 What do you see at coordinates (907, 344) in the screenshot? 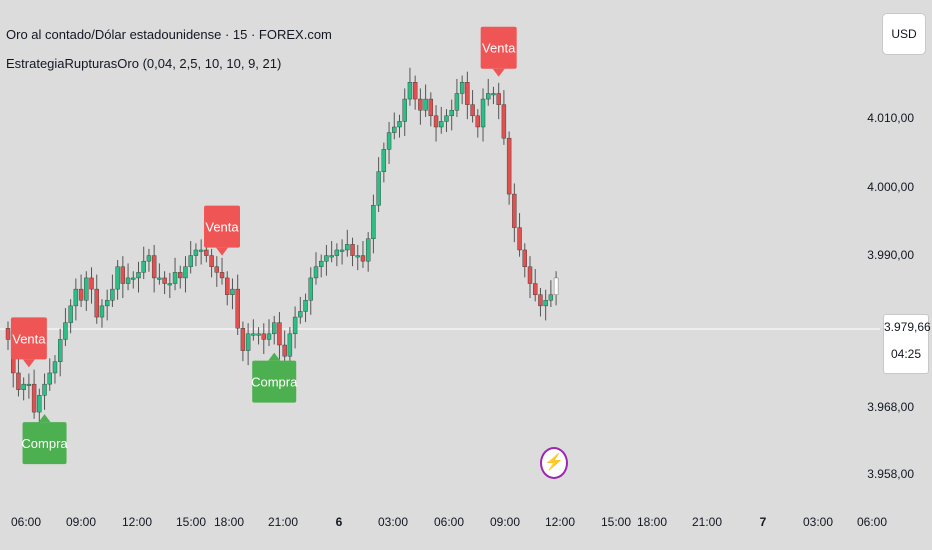
I see `last-price-label: 3.979,66 04:25` at bounding box center [907, 344].